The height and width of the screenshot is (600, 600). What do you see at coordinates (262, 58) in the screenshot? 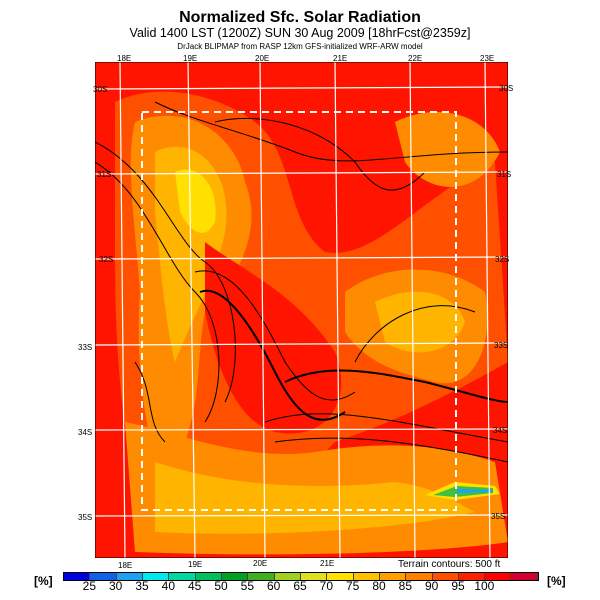
I see `top-lon-label: 20E` at bounding box center [262, 58].